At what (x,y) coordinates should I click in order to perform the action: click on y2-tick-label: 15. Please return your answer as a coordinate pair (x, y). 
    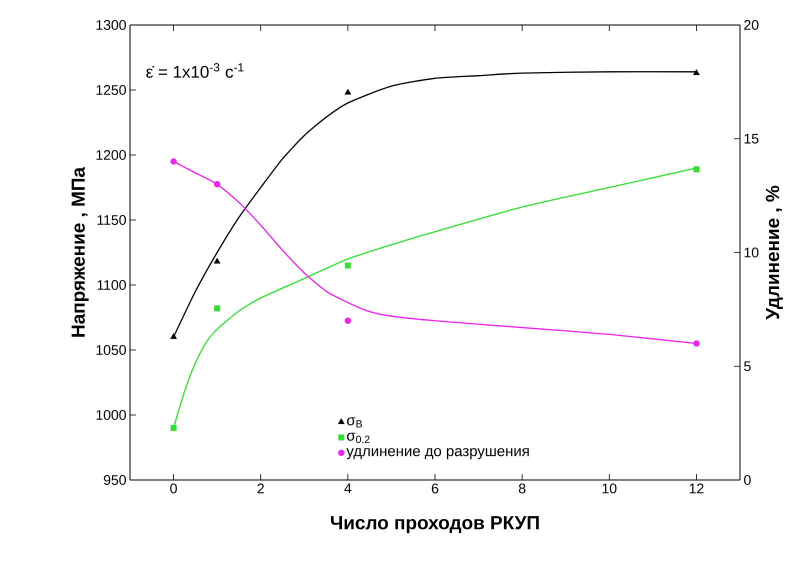
    Looking at the image, I should click on (751, 139).